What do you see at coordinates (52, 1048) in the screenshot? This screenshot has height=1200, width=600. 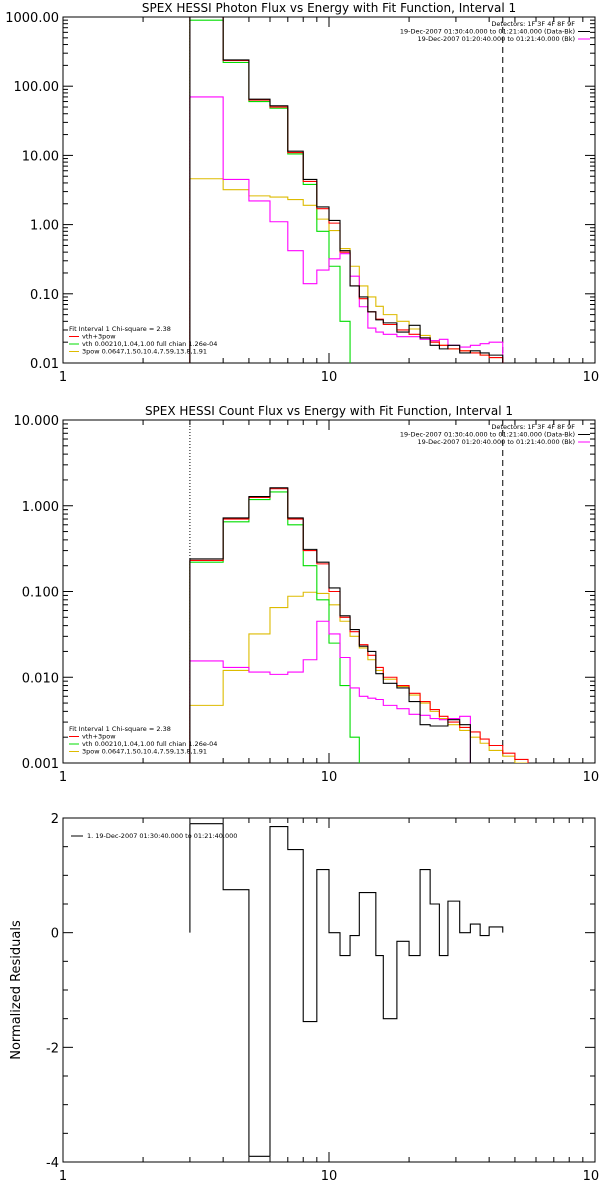 I see `y-tick-label: -2` at bounding box center [52, 1048].